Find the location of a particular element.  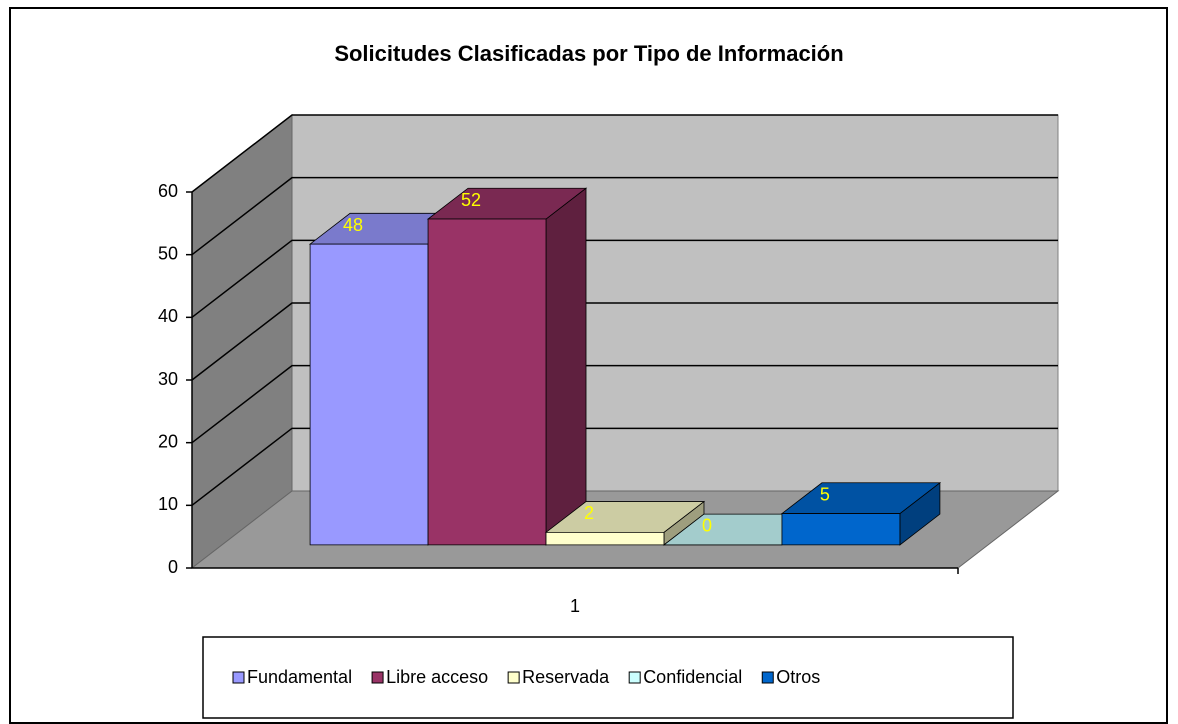

y-tick-label: 40 is located at coordinates (168, 316).